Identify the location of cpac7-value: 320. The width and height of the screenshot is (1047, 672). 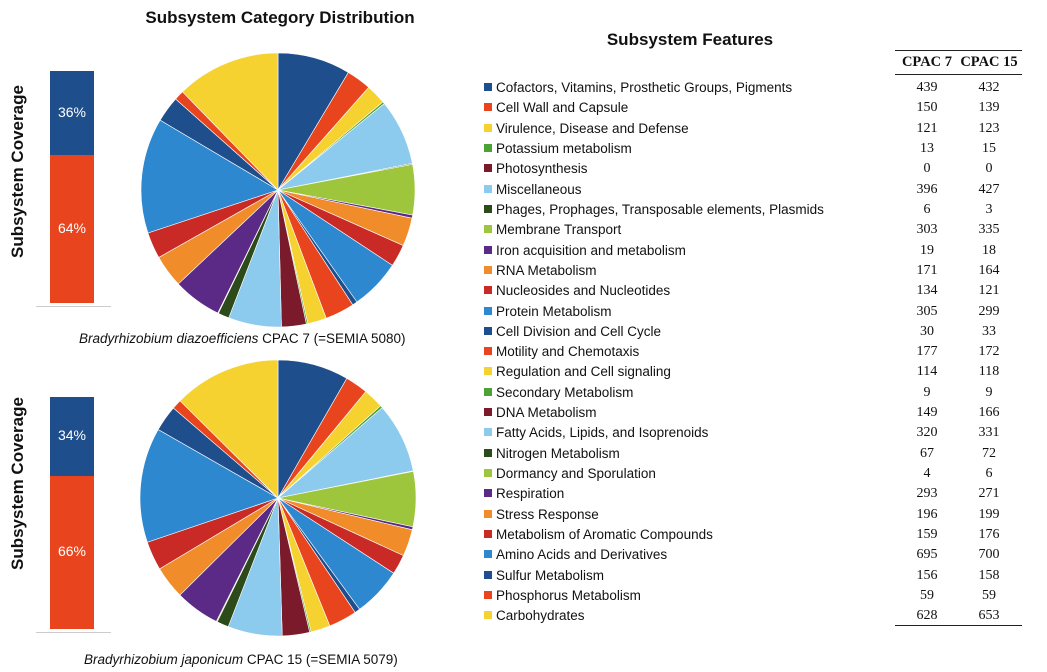
(927, 433).